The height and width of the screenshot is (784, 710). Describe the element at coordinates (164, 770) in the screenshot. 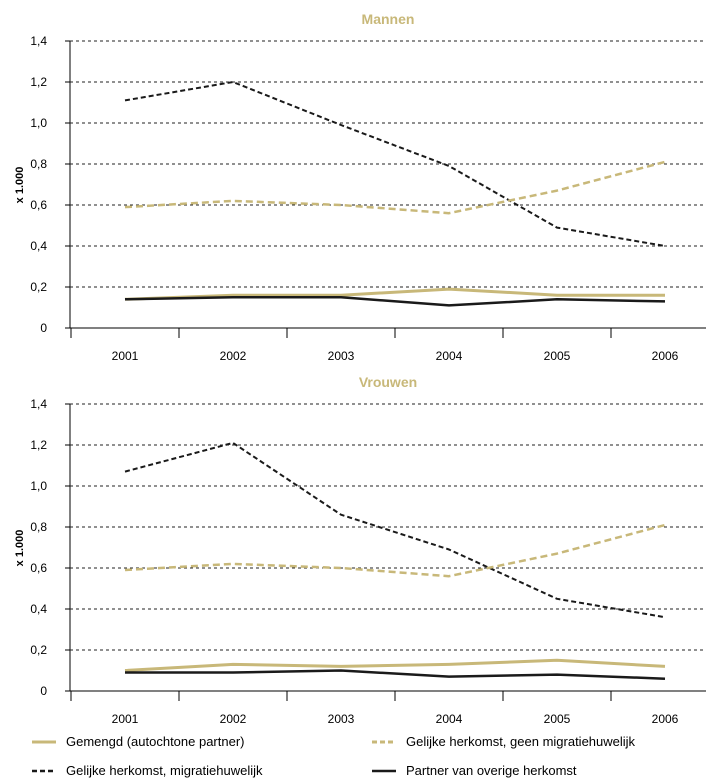

I see `legend-label: Gelijke herkomst, migratiehuwelijk` at that location.